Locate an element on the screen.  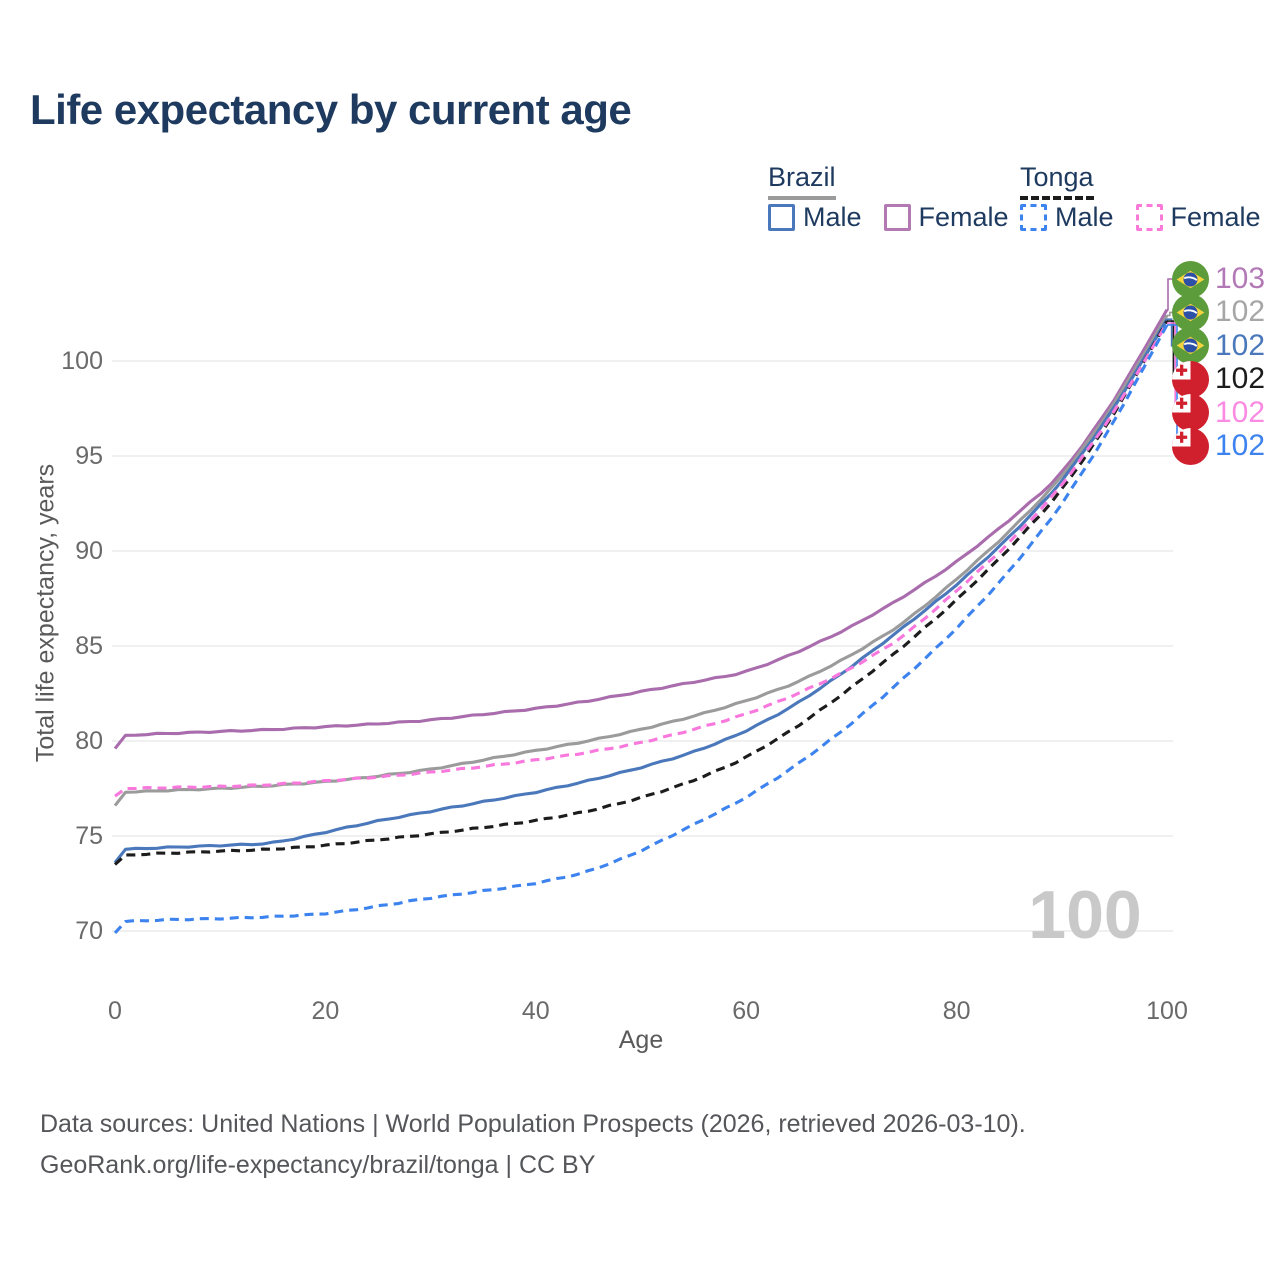
legend-items-brazil: Male Female is located at coordinates (888, 217).